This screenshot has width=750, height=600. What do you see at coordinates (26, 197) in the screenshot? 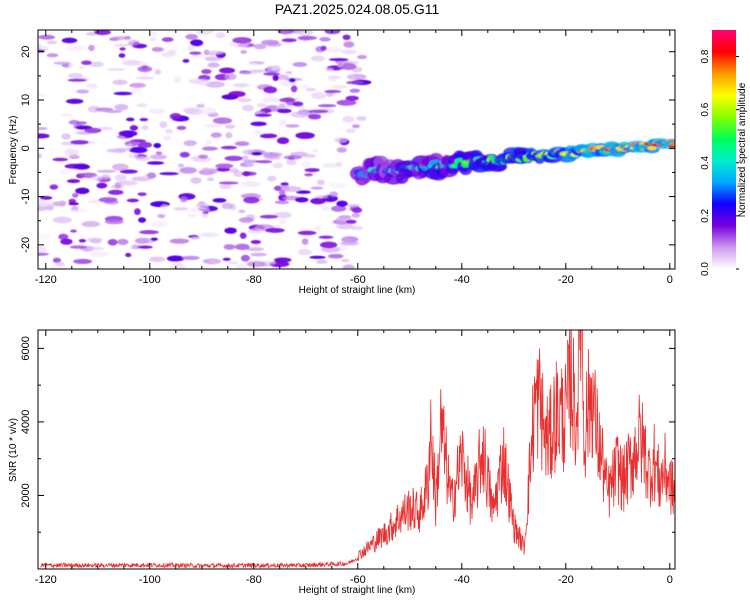
I see `spectrogram-y-tick-label: -10` at bounding box center [26, 197].